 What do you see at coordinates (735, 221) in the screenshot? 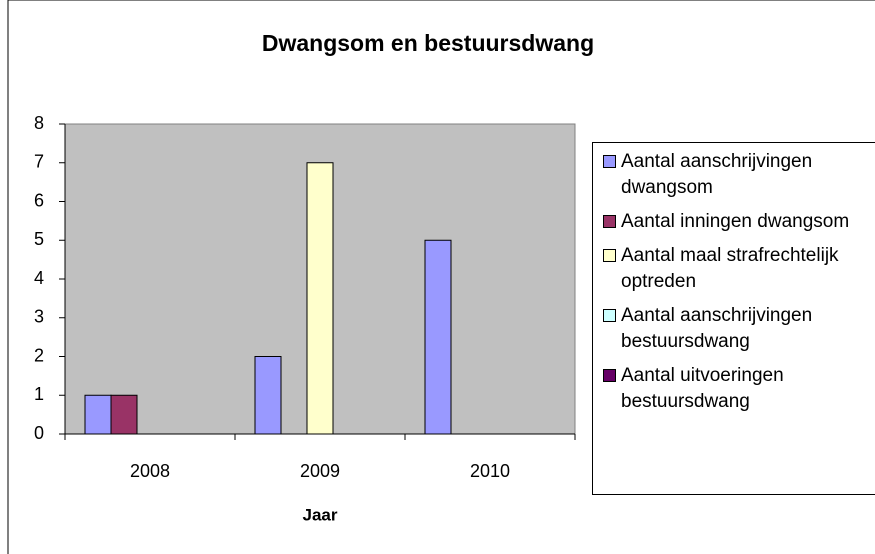
I see `legend-label: Aantal inningen dwangsom` at bounding box center [735, 221].